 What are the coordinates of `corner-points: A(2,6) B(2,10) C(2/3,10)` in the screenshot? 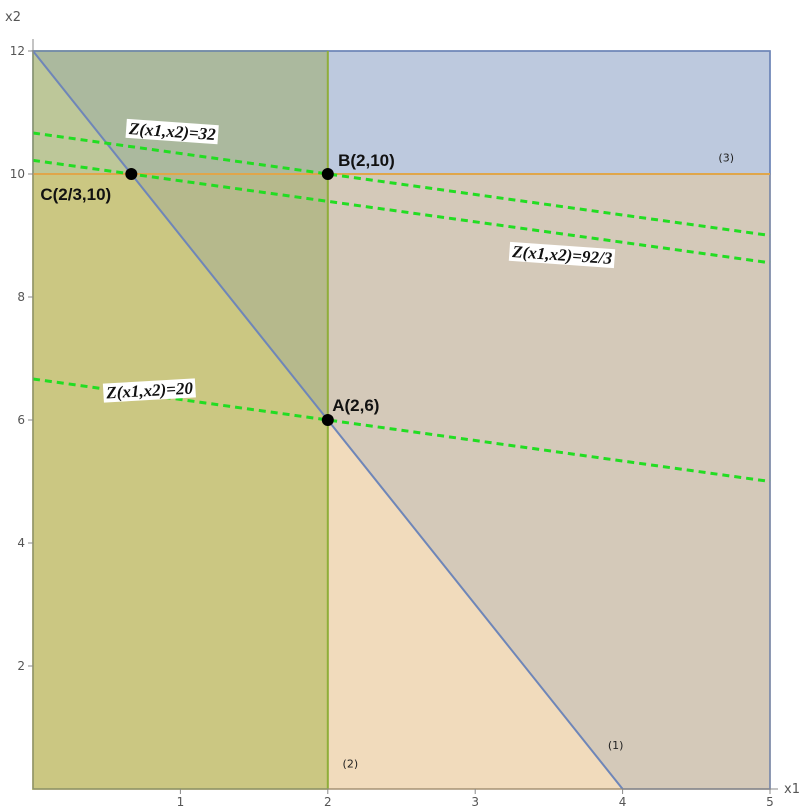 It's located at (217, 288).